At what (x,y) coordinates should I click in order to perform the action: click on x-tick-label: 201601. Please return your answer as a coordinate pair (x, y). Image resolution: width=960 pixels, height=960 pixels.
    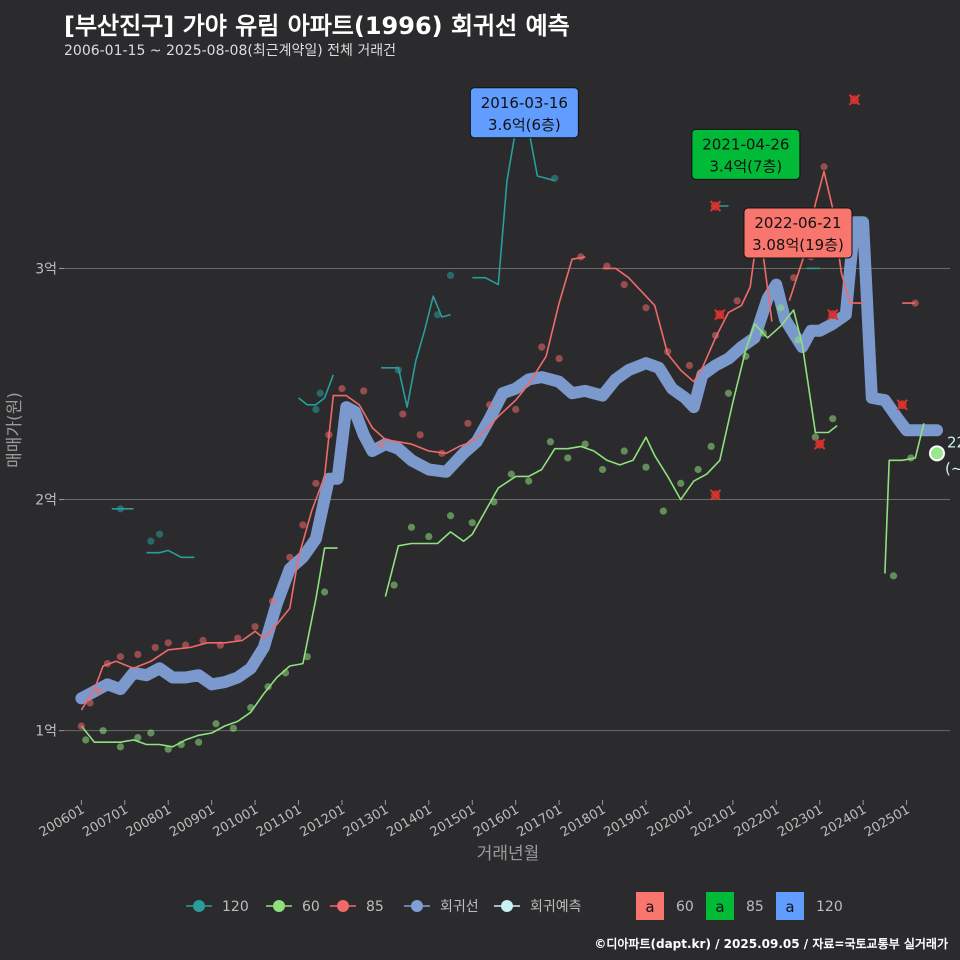
    Looking at the image, I should click on (496, 821).